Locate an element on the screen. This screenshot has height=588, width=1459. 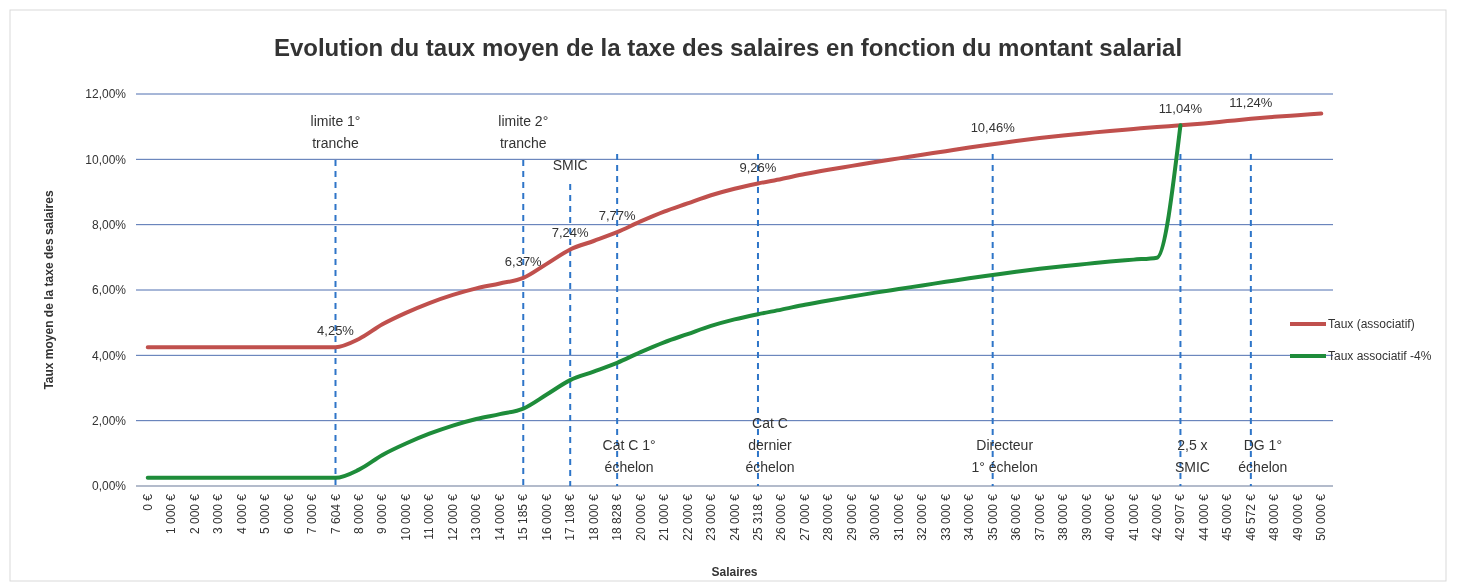
x-tick-label: 25 318 € is located at coordinates (757, 517).